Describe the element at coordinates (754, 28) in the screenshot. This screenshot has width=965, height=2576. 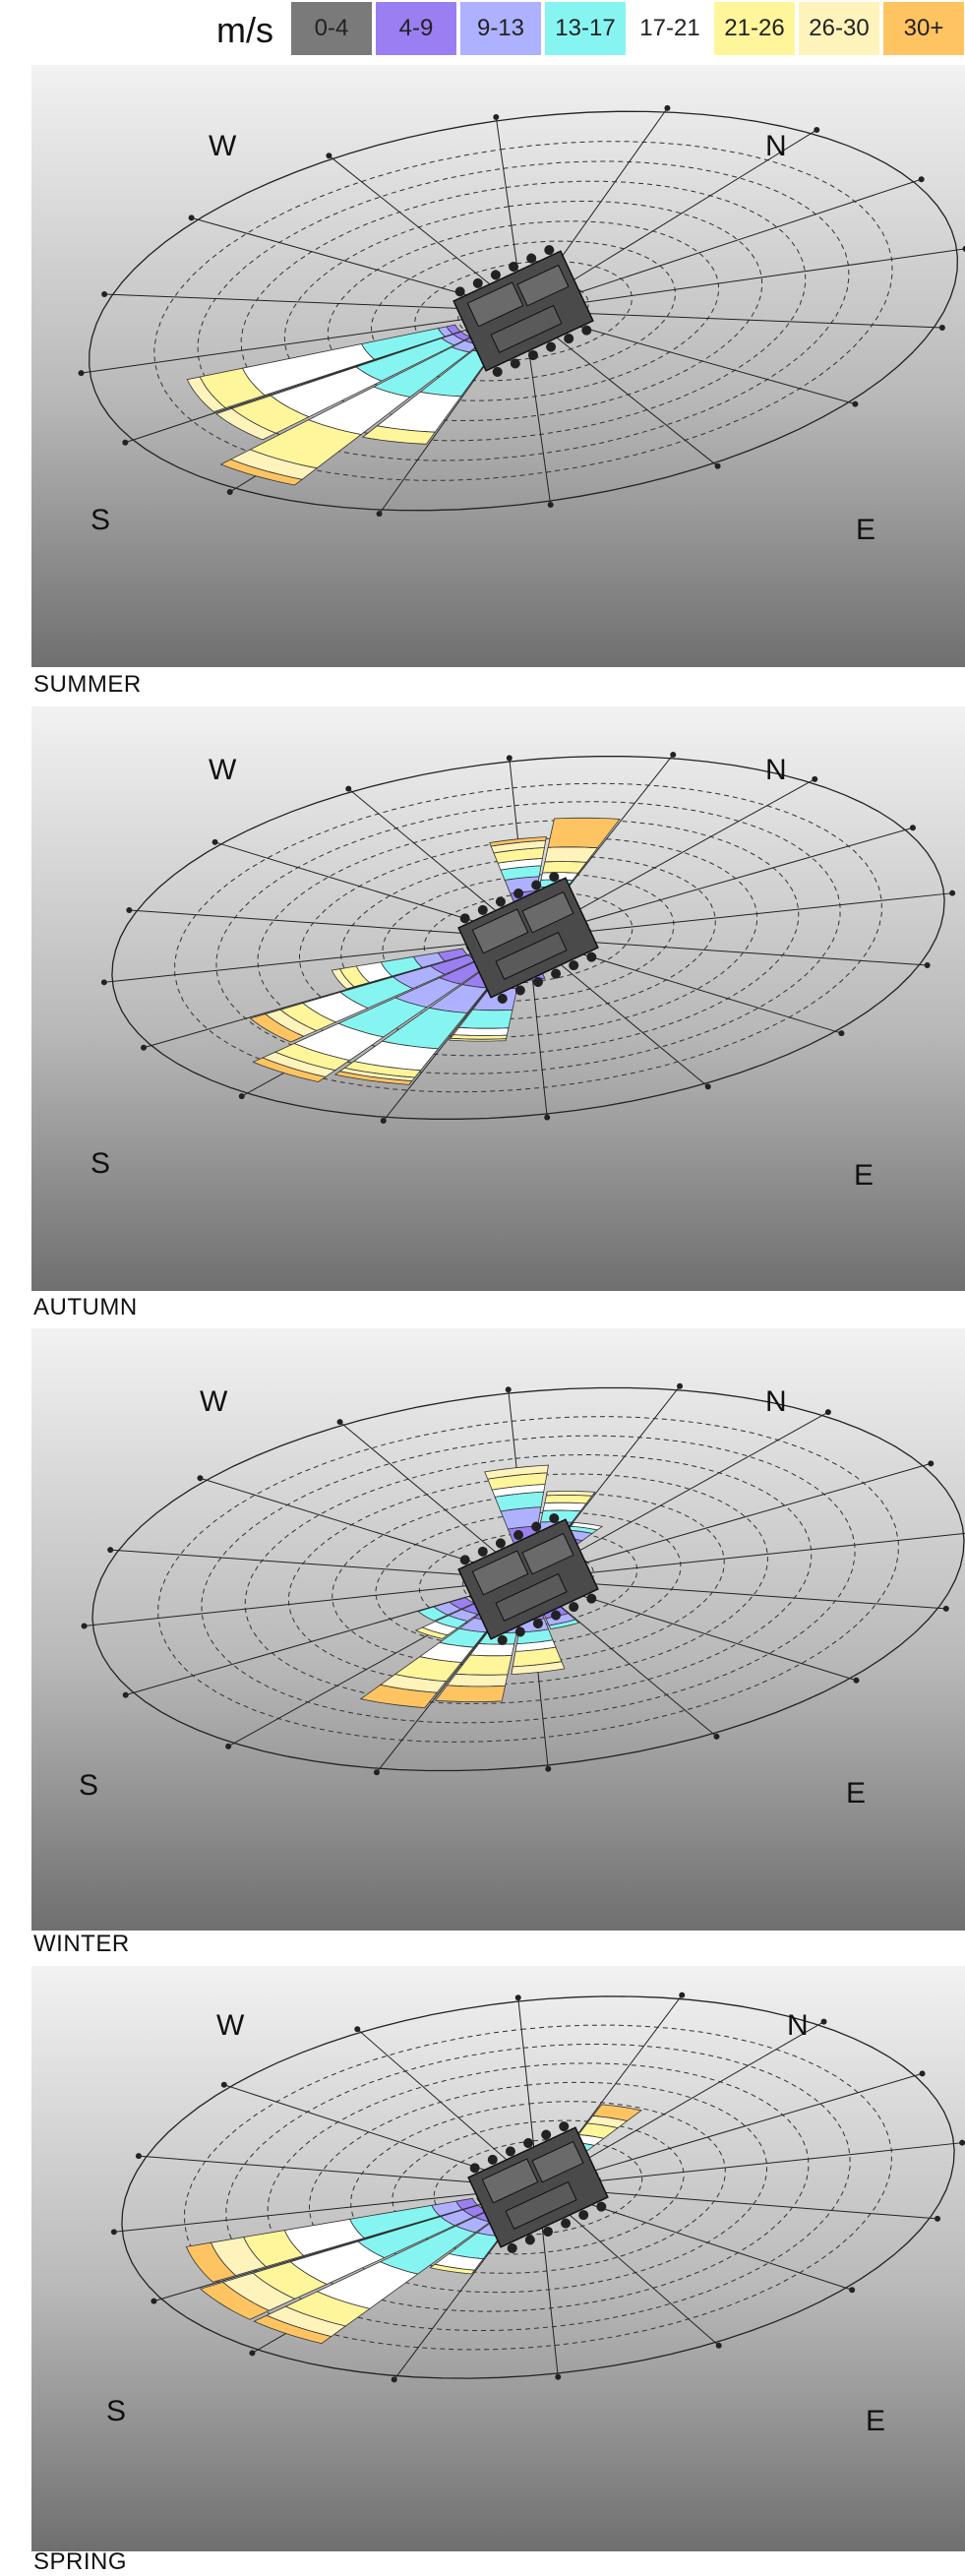
I see `legend-swatch-21-26: 21-26` at that location.